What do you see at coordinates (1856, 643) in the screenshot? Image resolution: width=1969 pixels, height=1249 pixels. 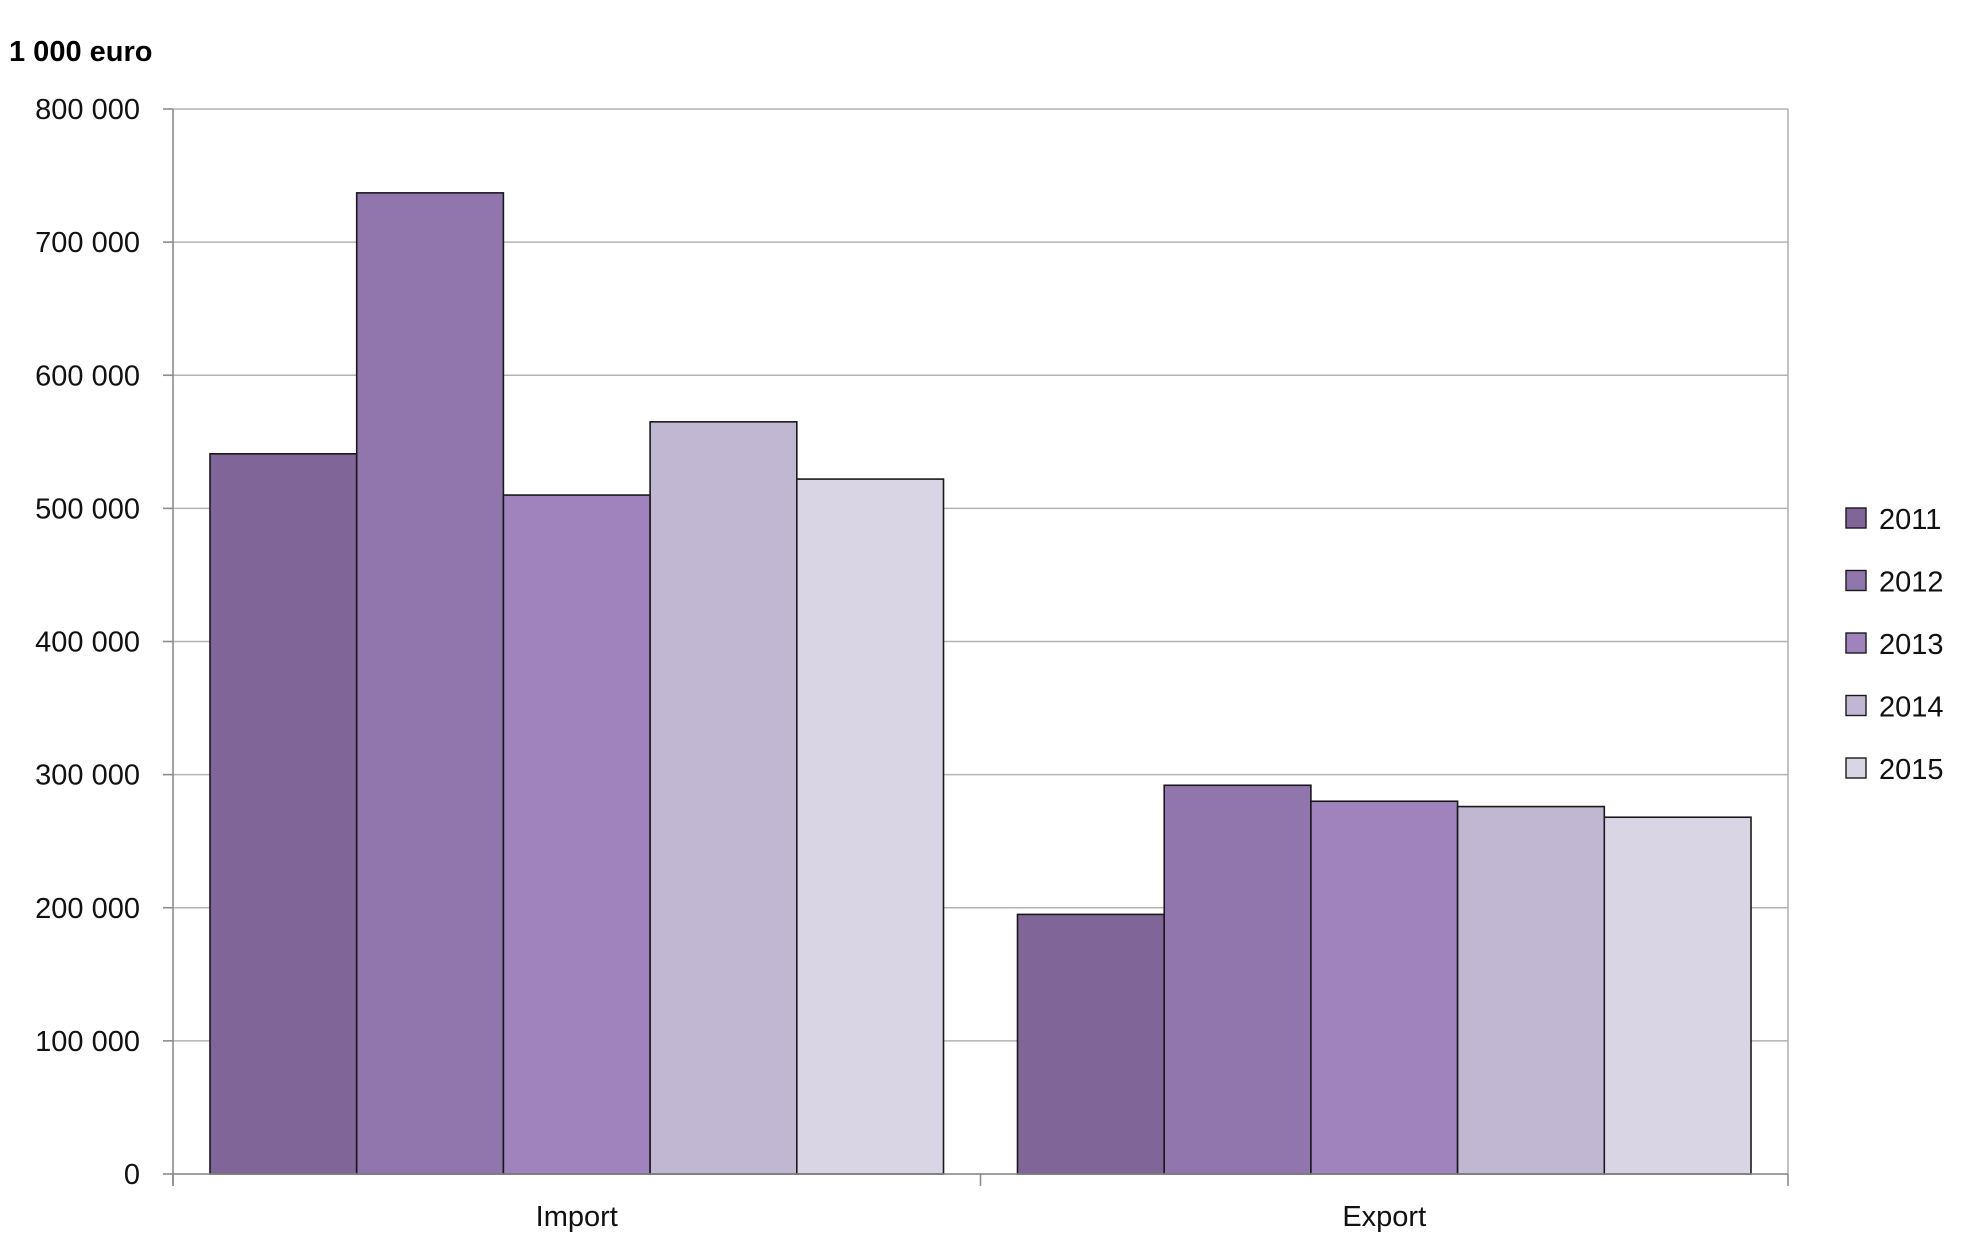 I see `legend-swatch-2013` at bounding box center [1856, 643].